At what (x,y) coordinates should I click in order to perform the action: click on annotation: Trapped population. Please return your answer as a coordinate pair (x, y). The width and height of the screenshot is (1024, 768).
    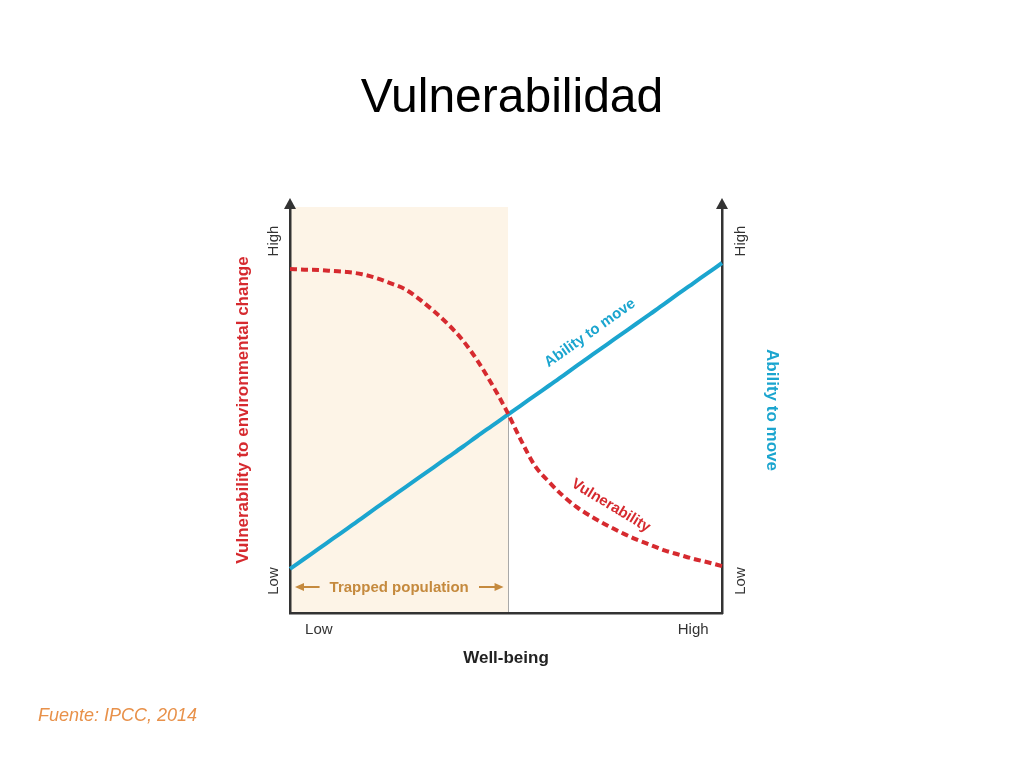
    Looking at the image, I should click on (399, 587).